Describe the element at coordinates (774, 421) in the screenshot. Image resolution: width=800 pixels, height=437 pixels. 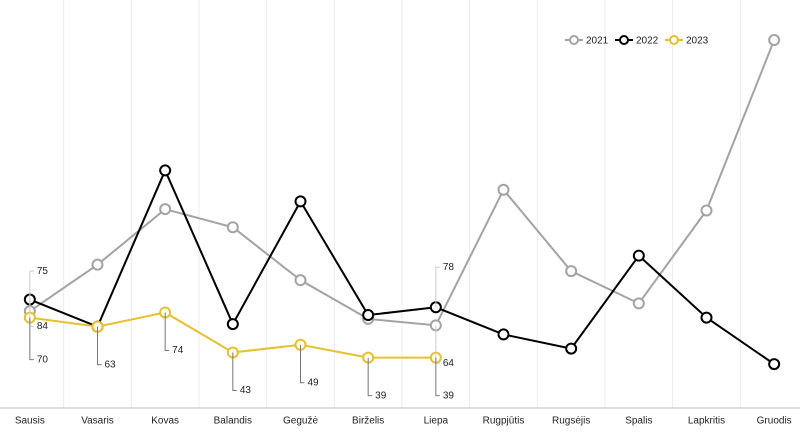
I see `x-tick-label: Gruodis` at that location.